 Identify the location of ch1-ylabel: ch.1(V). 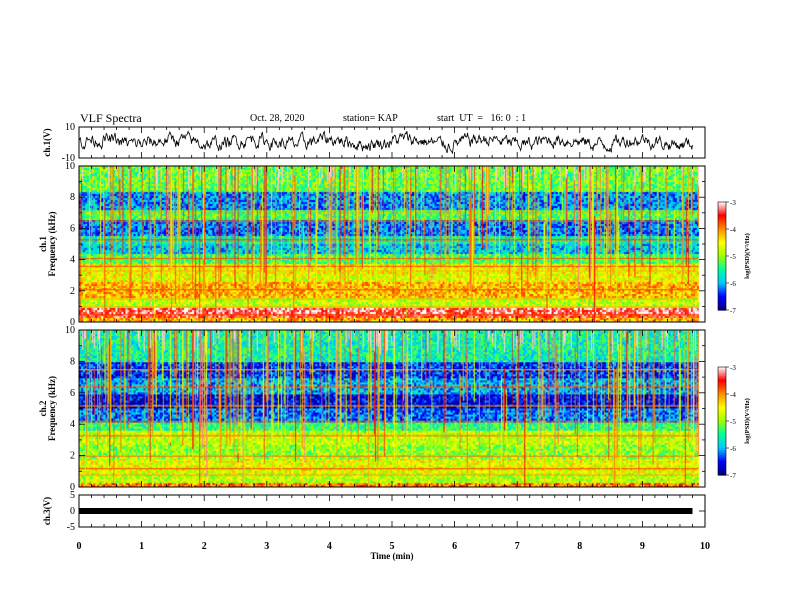
(47, 142).